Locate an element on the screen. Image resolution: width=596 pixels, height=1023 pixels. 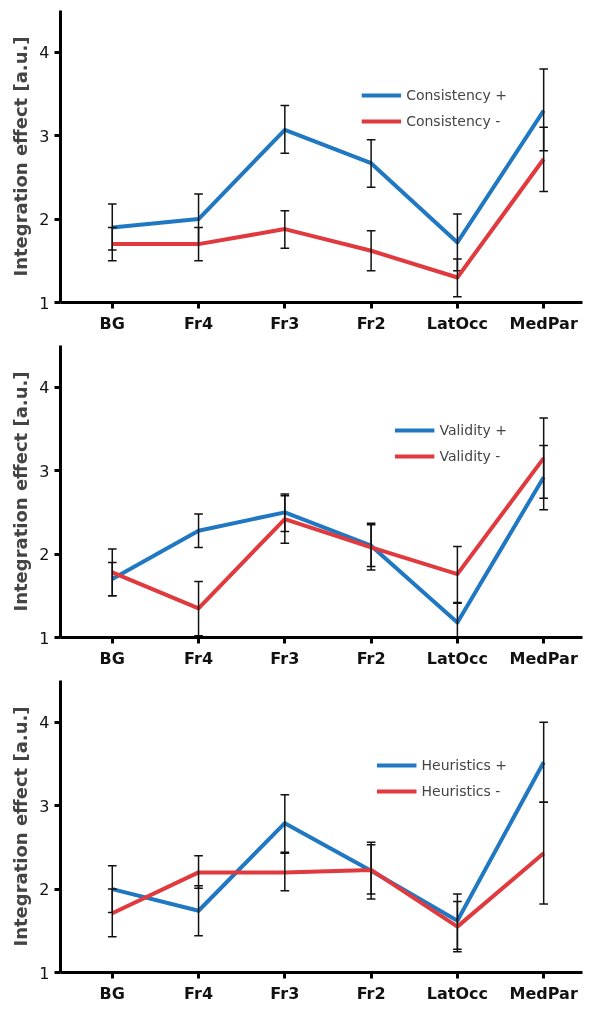
legend-label: Heuristics + is located at coordinates (464, 765).